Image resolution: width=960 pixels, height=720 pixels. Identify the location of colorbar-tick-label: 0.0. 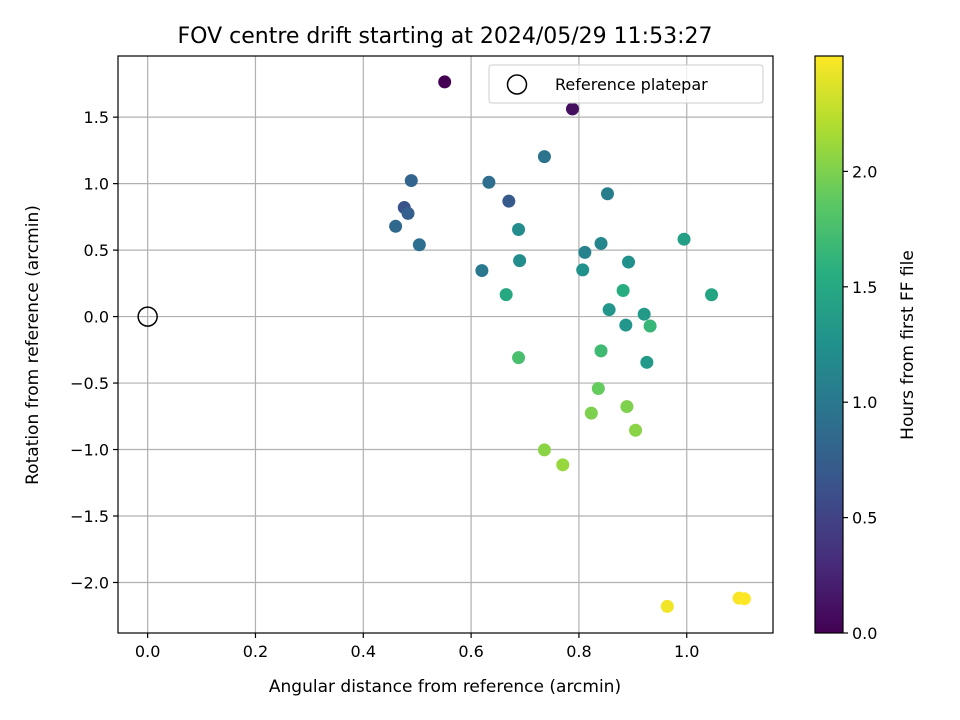
(864, 633).